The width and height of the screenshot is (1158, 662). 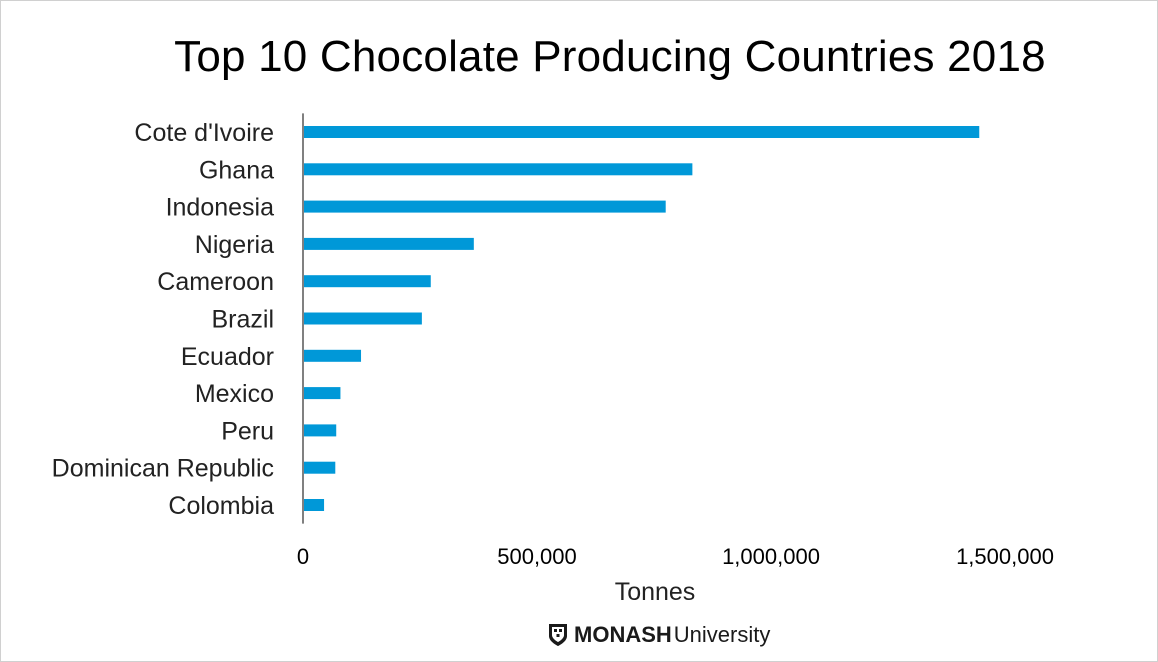 I want to click on x-tick-labels-group: 0 500,000 1,000,000 1,500,000, so click(x=675, y=556).